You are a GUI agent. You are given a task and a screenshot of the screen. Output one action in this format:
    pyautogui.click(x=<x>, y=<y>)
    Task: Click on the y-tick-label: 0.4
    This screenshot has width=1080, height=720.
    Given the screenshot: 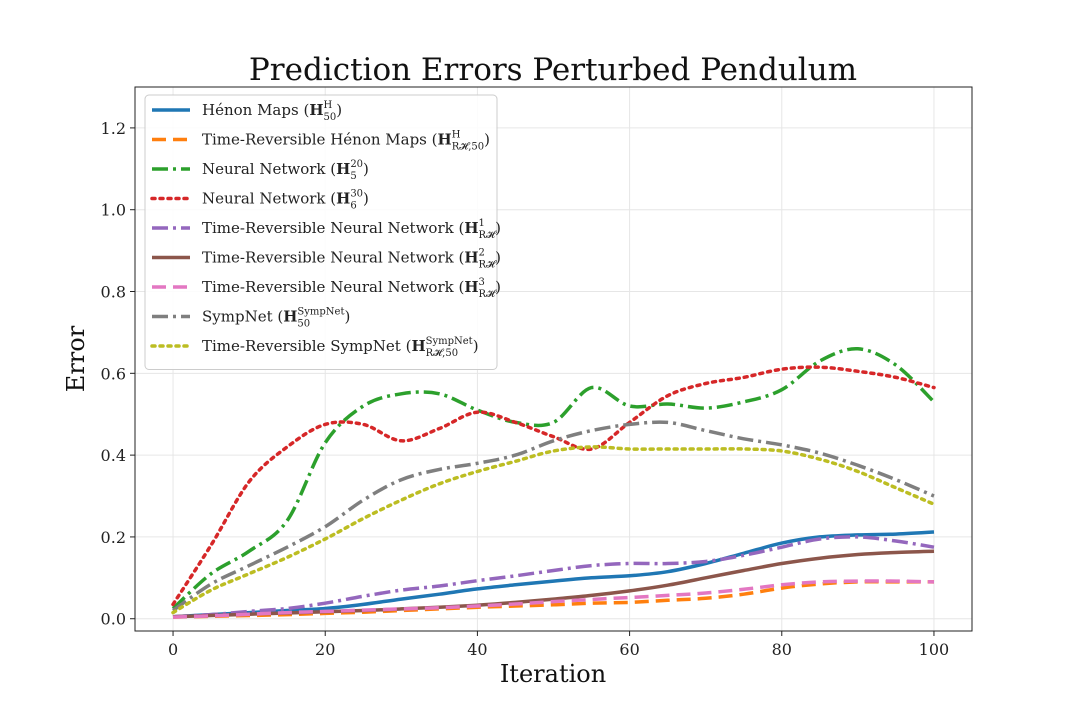 What is the action you would take?
    pyautogui.click(x=113, y=455)
    